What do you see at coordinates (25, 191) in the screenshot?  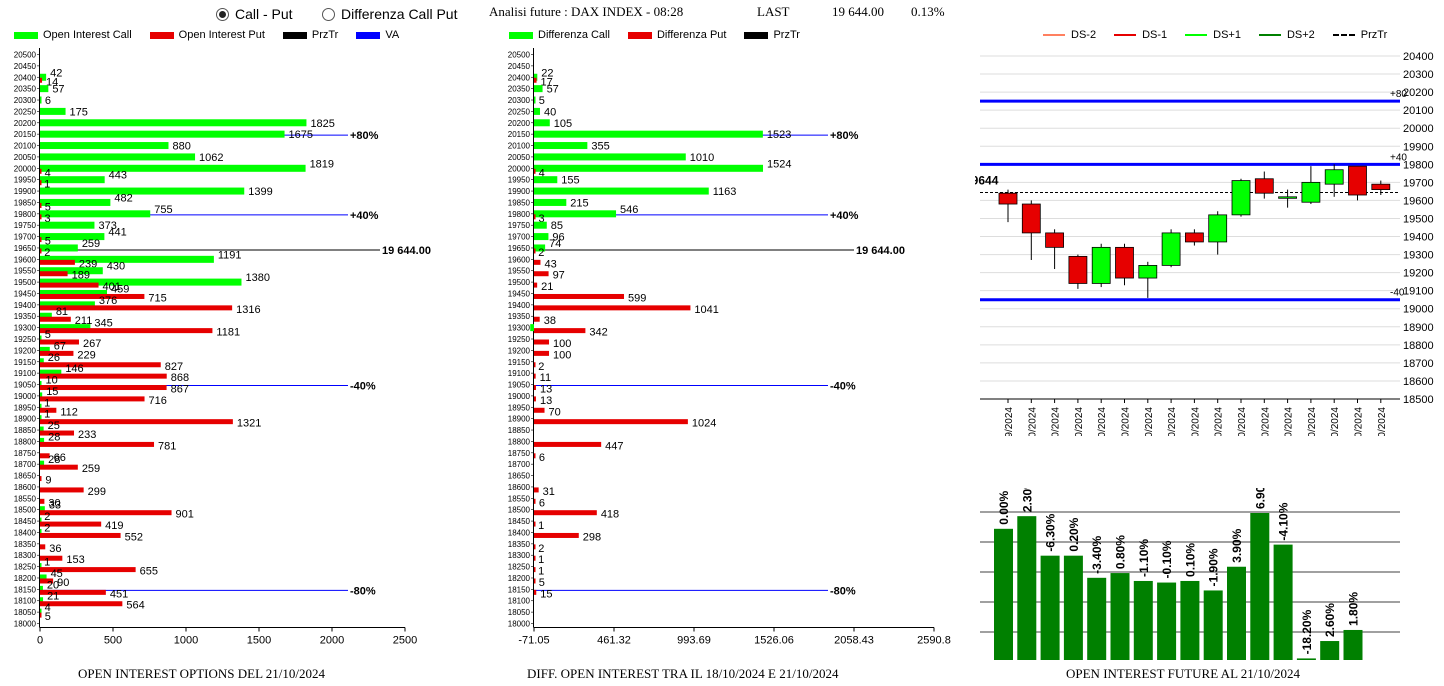 I see `strike-tick-label: 19900` at bounding box center [25, 191].